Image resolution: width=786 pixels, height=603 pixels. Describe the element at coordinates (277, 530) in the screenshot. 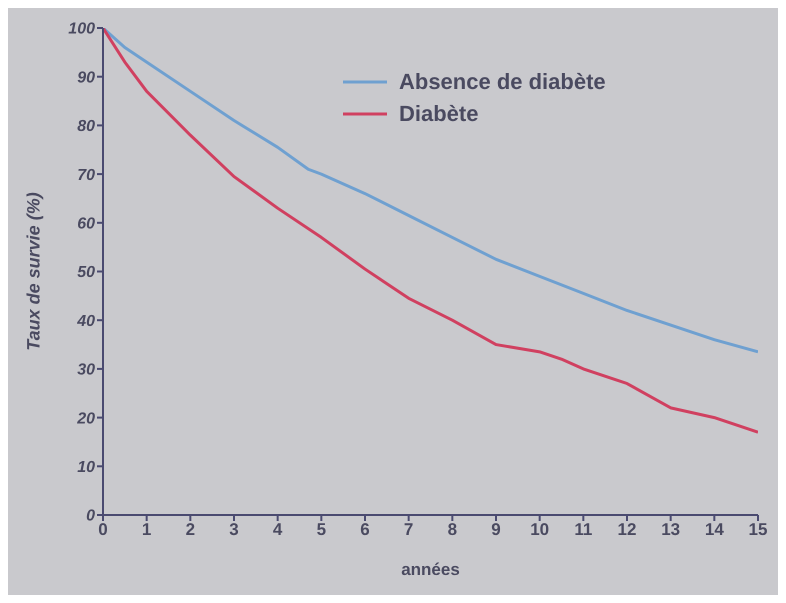

I see `x-tick-label: 4` at that location.